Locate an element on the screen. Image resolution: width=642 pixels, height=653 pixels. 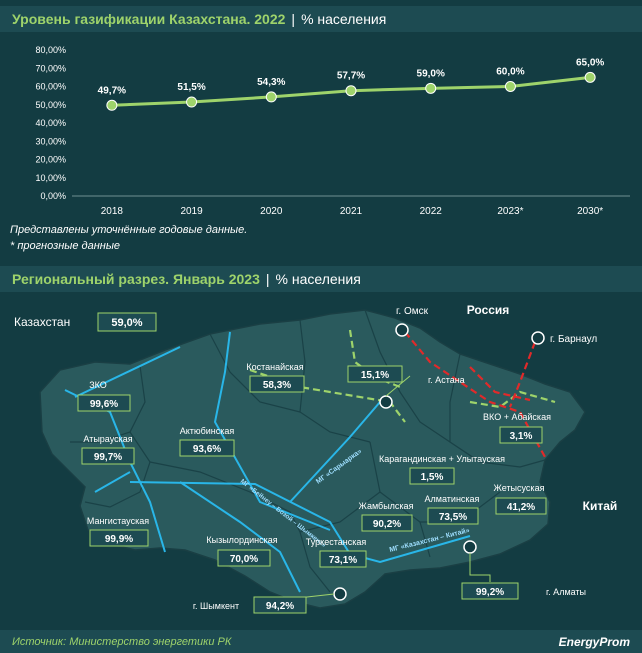
y-tick-label: 40,00% is located at coordinates (50, 123).